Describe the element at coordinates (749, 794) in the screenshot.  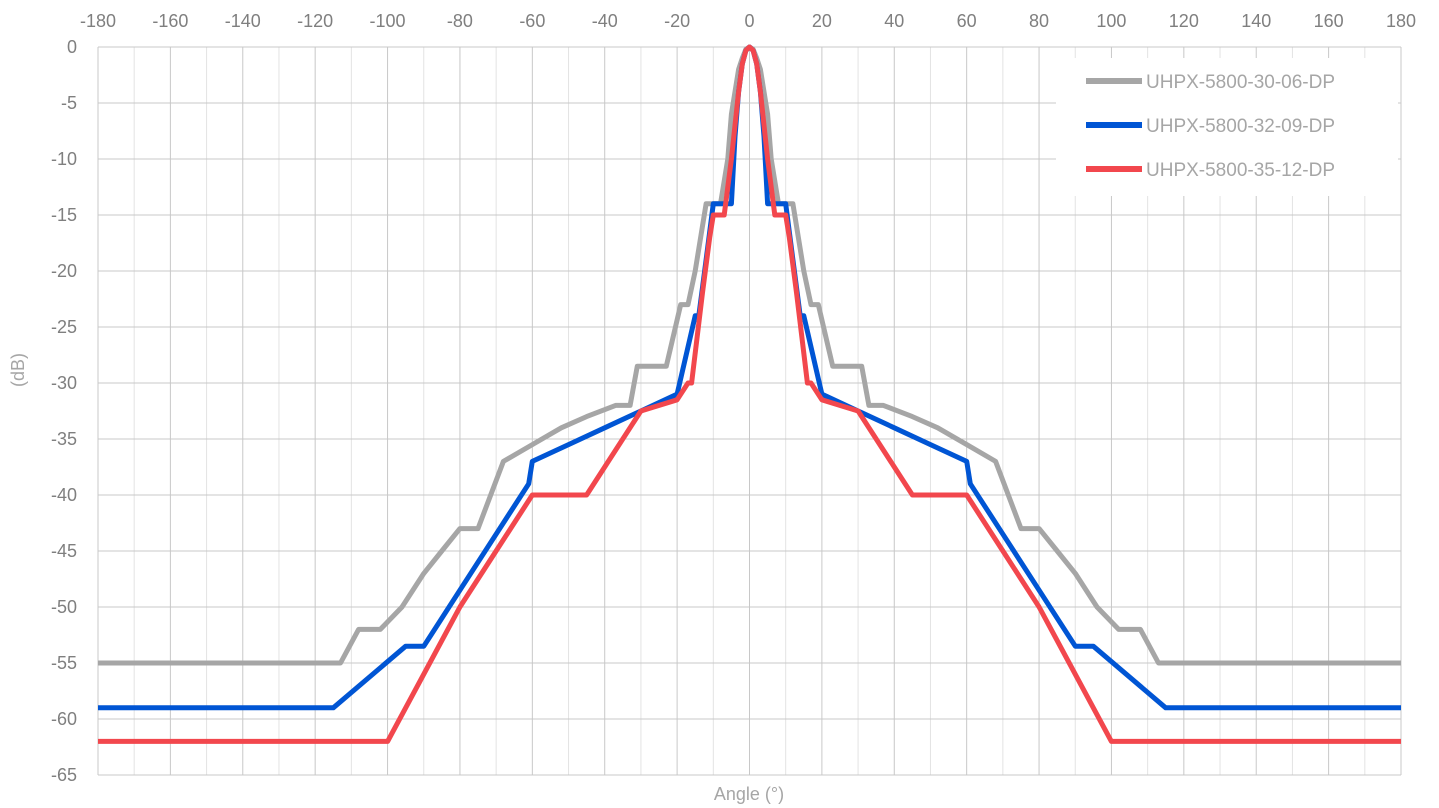
I see `x-axis-title: Angle (°)` at that location.